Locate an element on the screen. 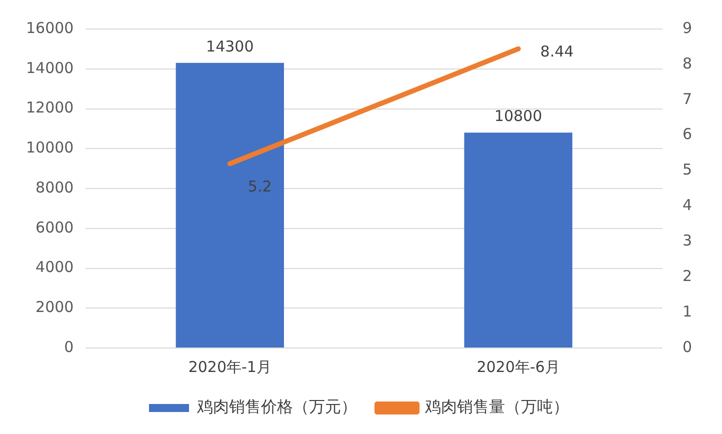  y2-tick-label: 7 is located at coordinates (687, 99).